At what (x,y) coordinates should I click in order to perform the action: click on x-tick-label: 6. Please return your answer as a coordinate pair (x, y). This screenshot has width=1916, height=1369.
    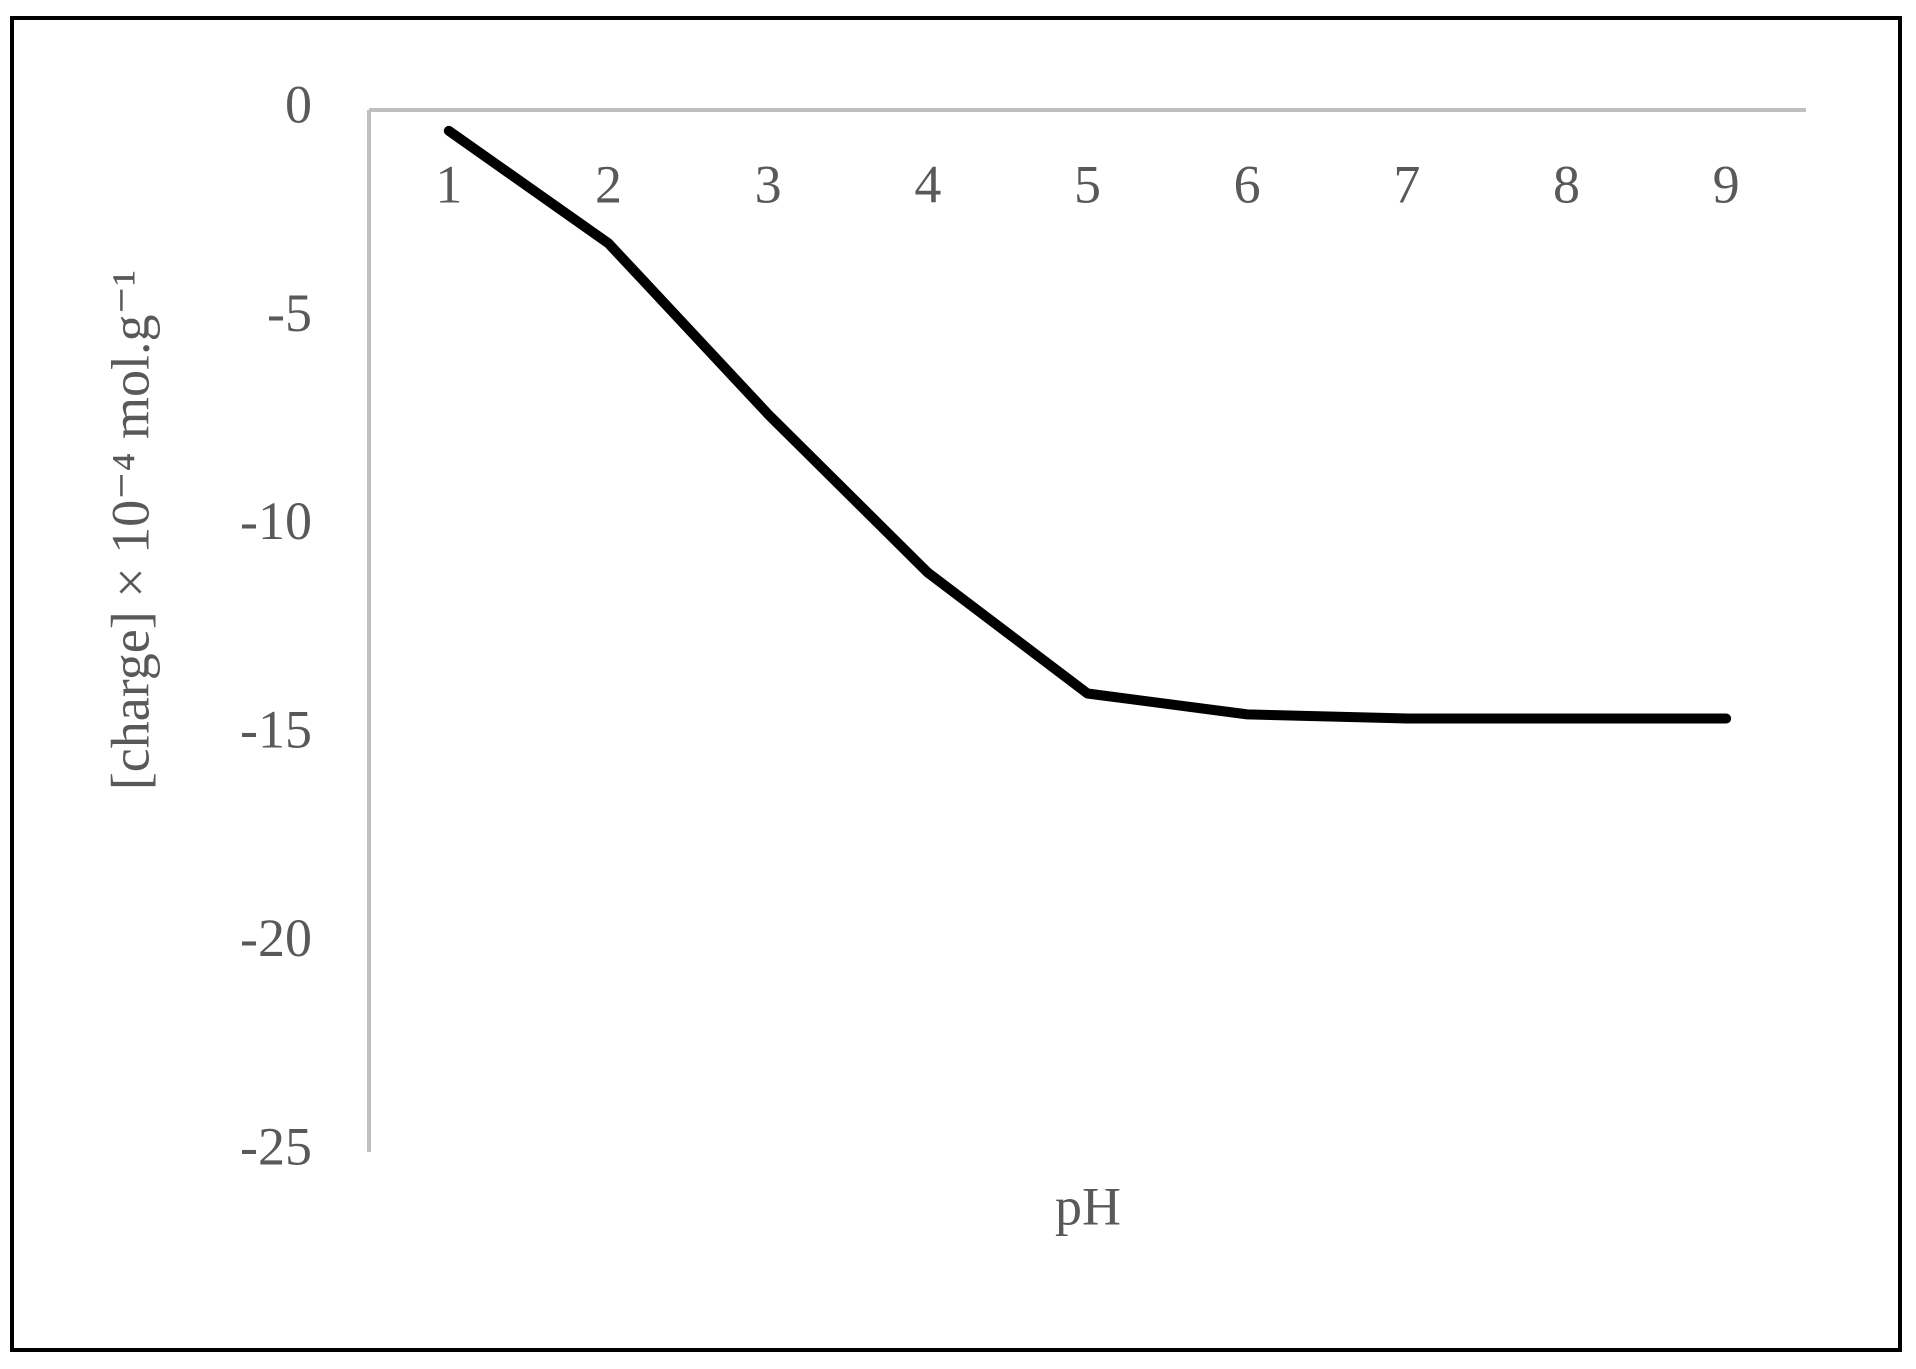
    Looking at the image, I should click on (1247, 184).